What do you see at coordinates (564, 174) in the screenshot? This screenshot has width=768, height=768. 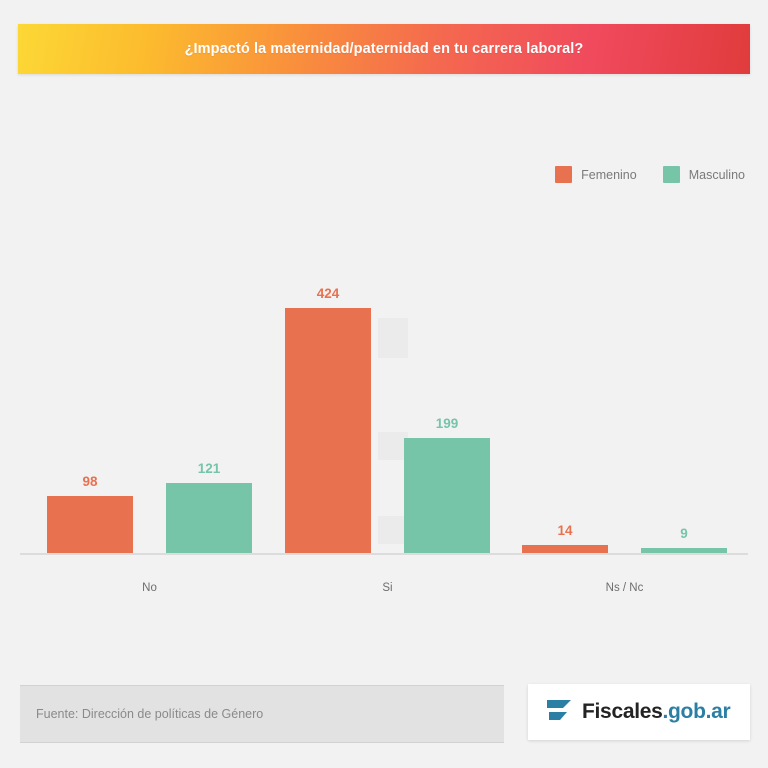 I see `legend-swatch-femenino` at bounding box center [564, 174].